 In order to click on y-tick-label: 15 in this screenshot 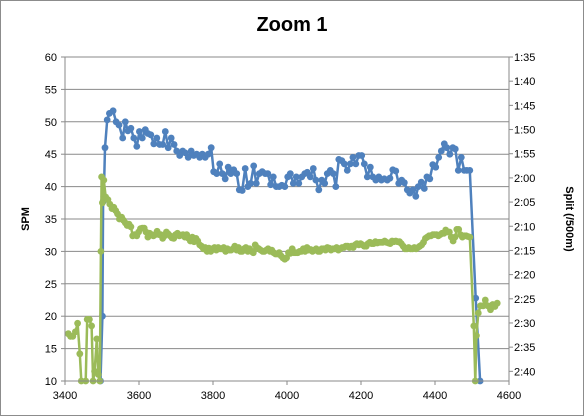, I will do `click(51, 350)`.